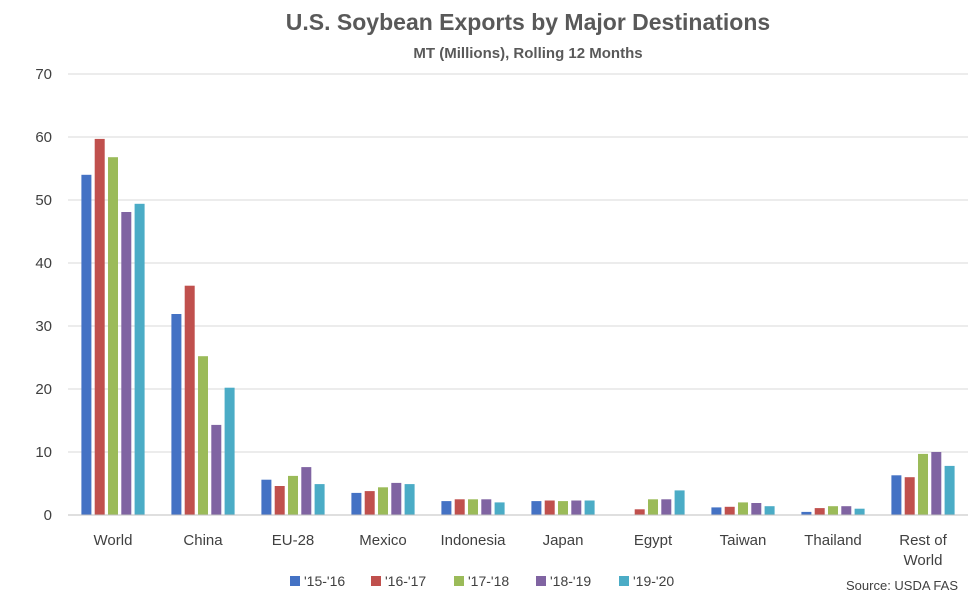  I want to click on legend-label: '15-'16, so click(324, 581).